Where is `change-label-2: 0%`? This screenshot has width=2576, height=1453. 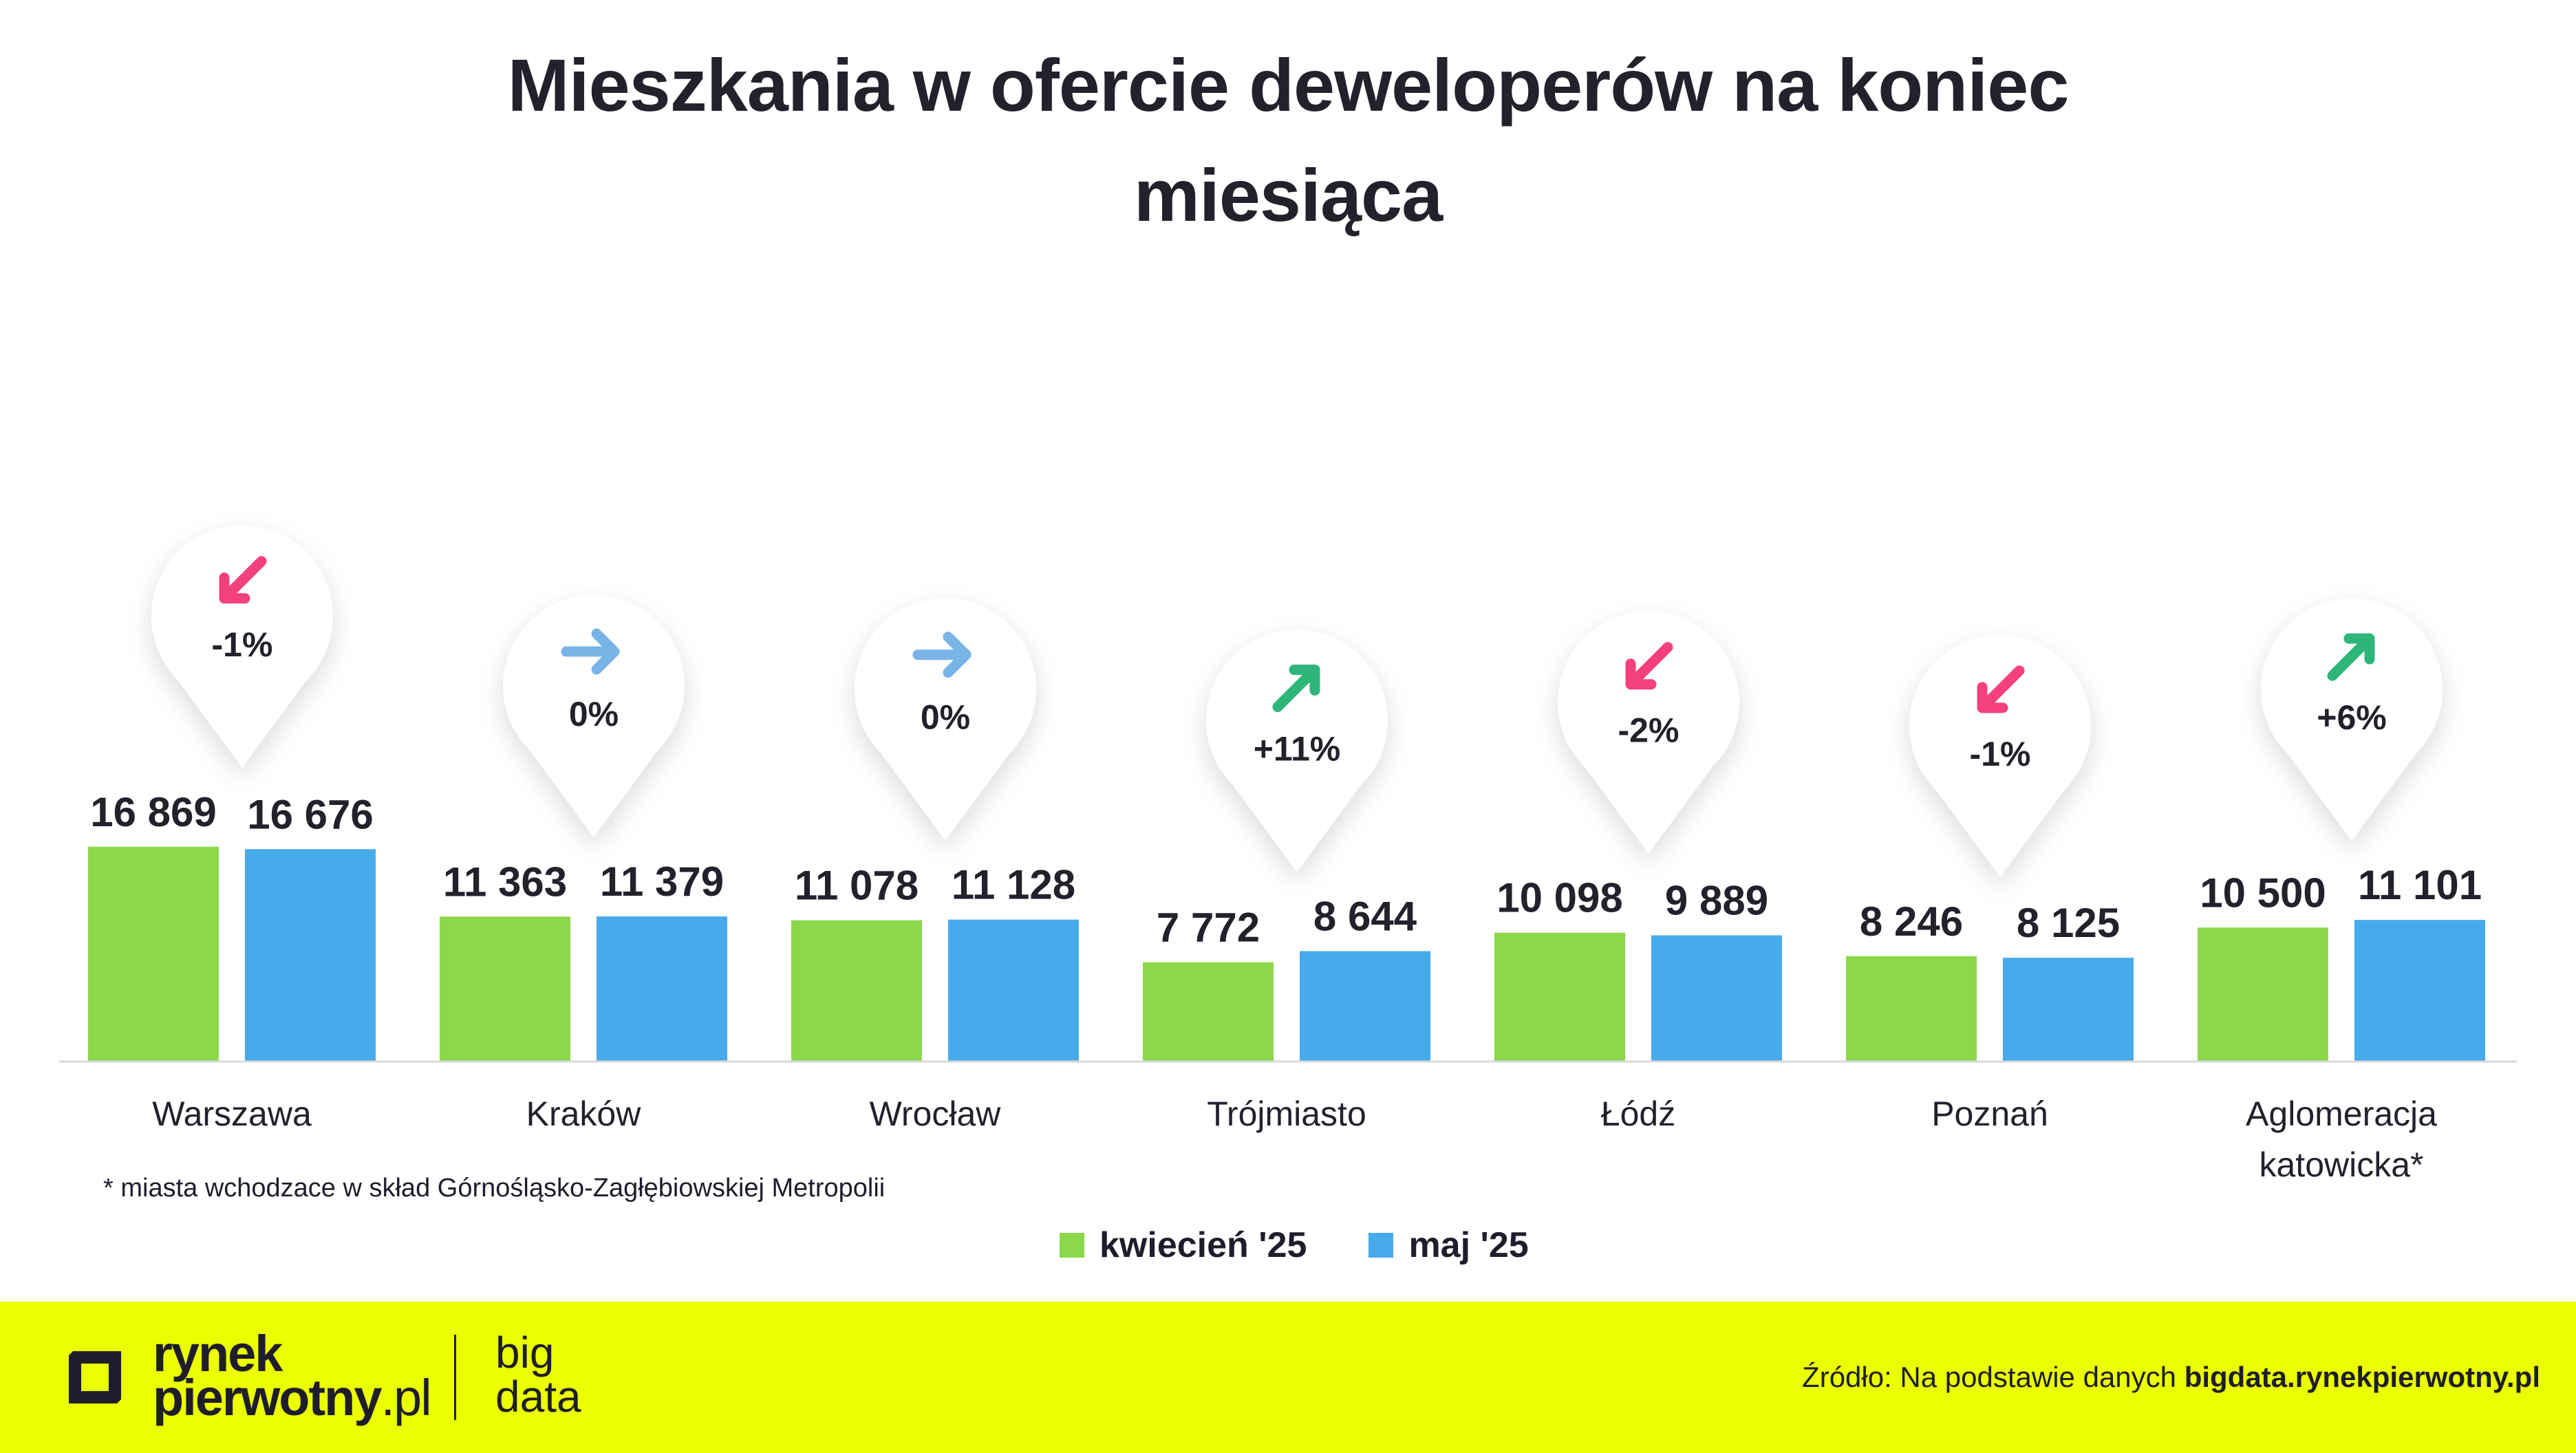 change-label-2: 0% is located at coordinates (945, 718).